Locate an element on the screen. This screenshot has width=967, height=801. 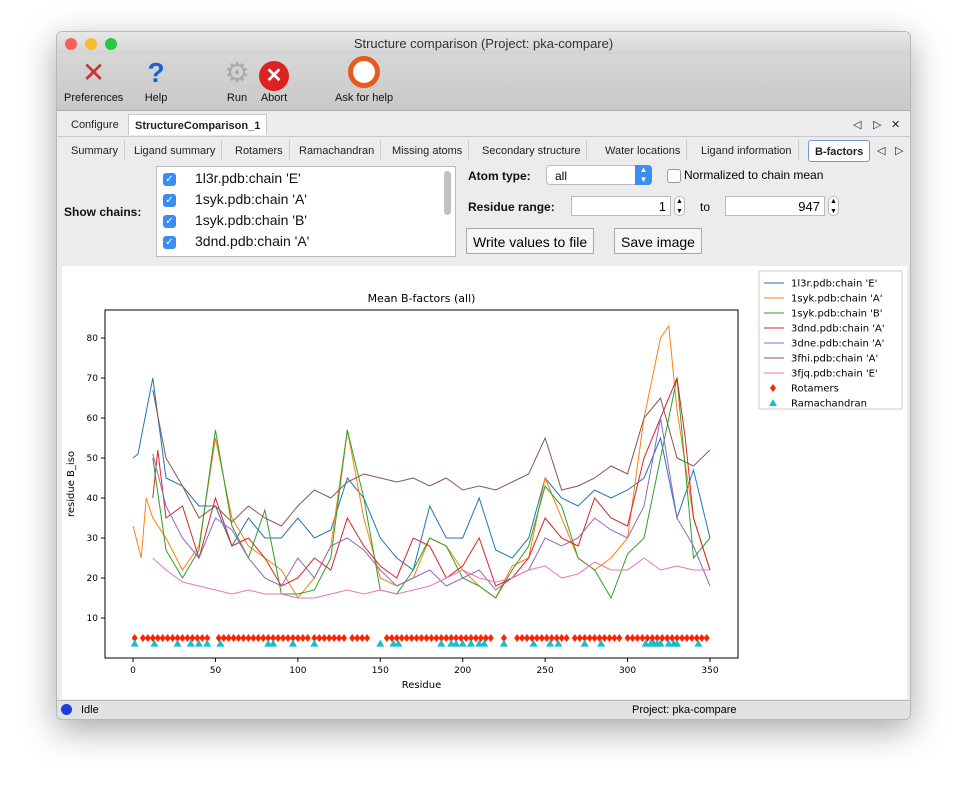
x-tick-label: 50 is located at coordinates (216, 671).